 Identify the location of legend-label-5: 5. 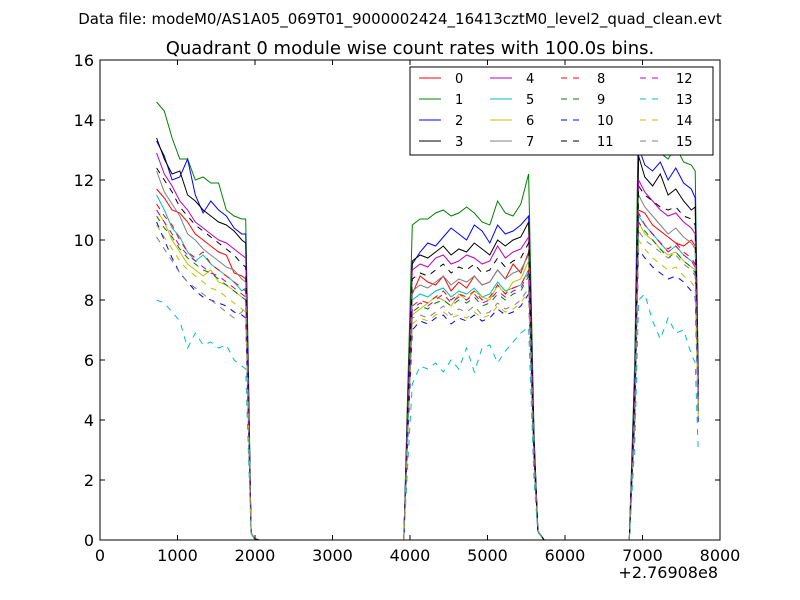
(530, 100).